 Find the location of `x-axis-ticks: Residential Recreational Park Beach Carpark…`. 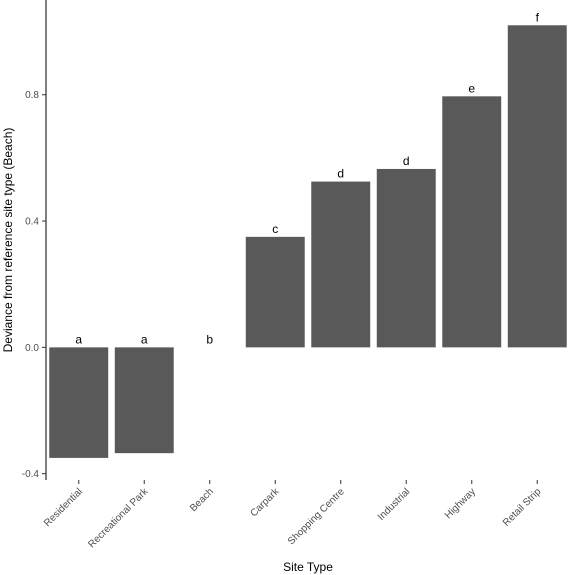

x-axis-ticks: Residential Recreational Park Beach Carpark… is located at coordinates (293, 515).